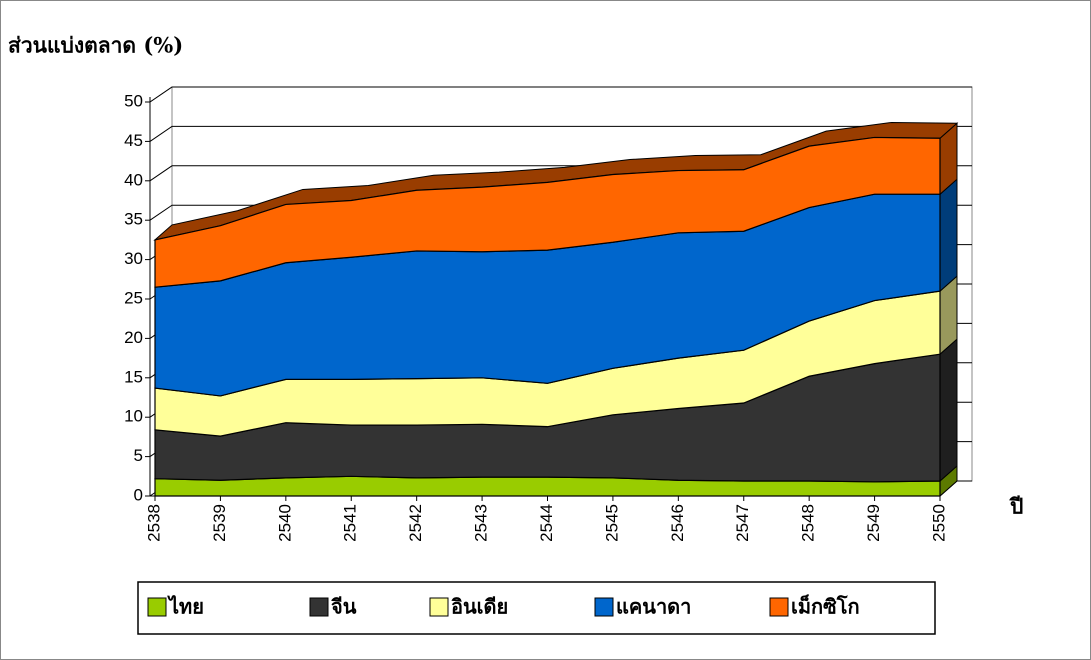  What do you see at coordinates (185, 606) in the screenshot?
I see `legend-label: ไทย` at bounding box center [185, 606].